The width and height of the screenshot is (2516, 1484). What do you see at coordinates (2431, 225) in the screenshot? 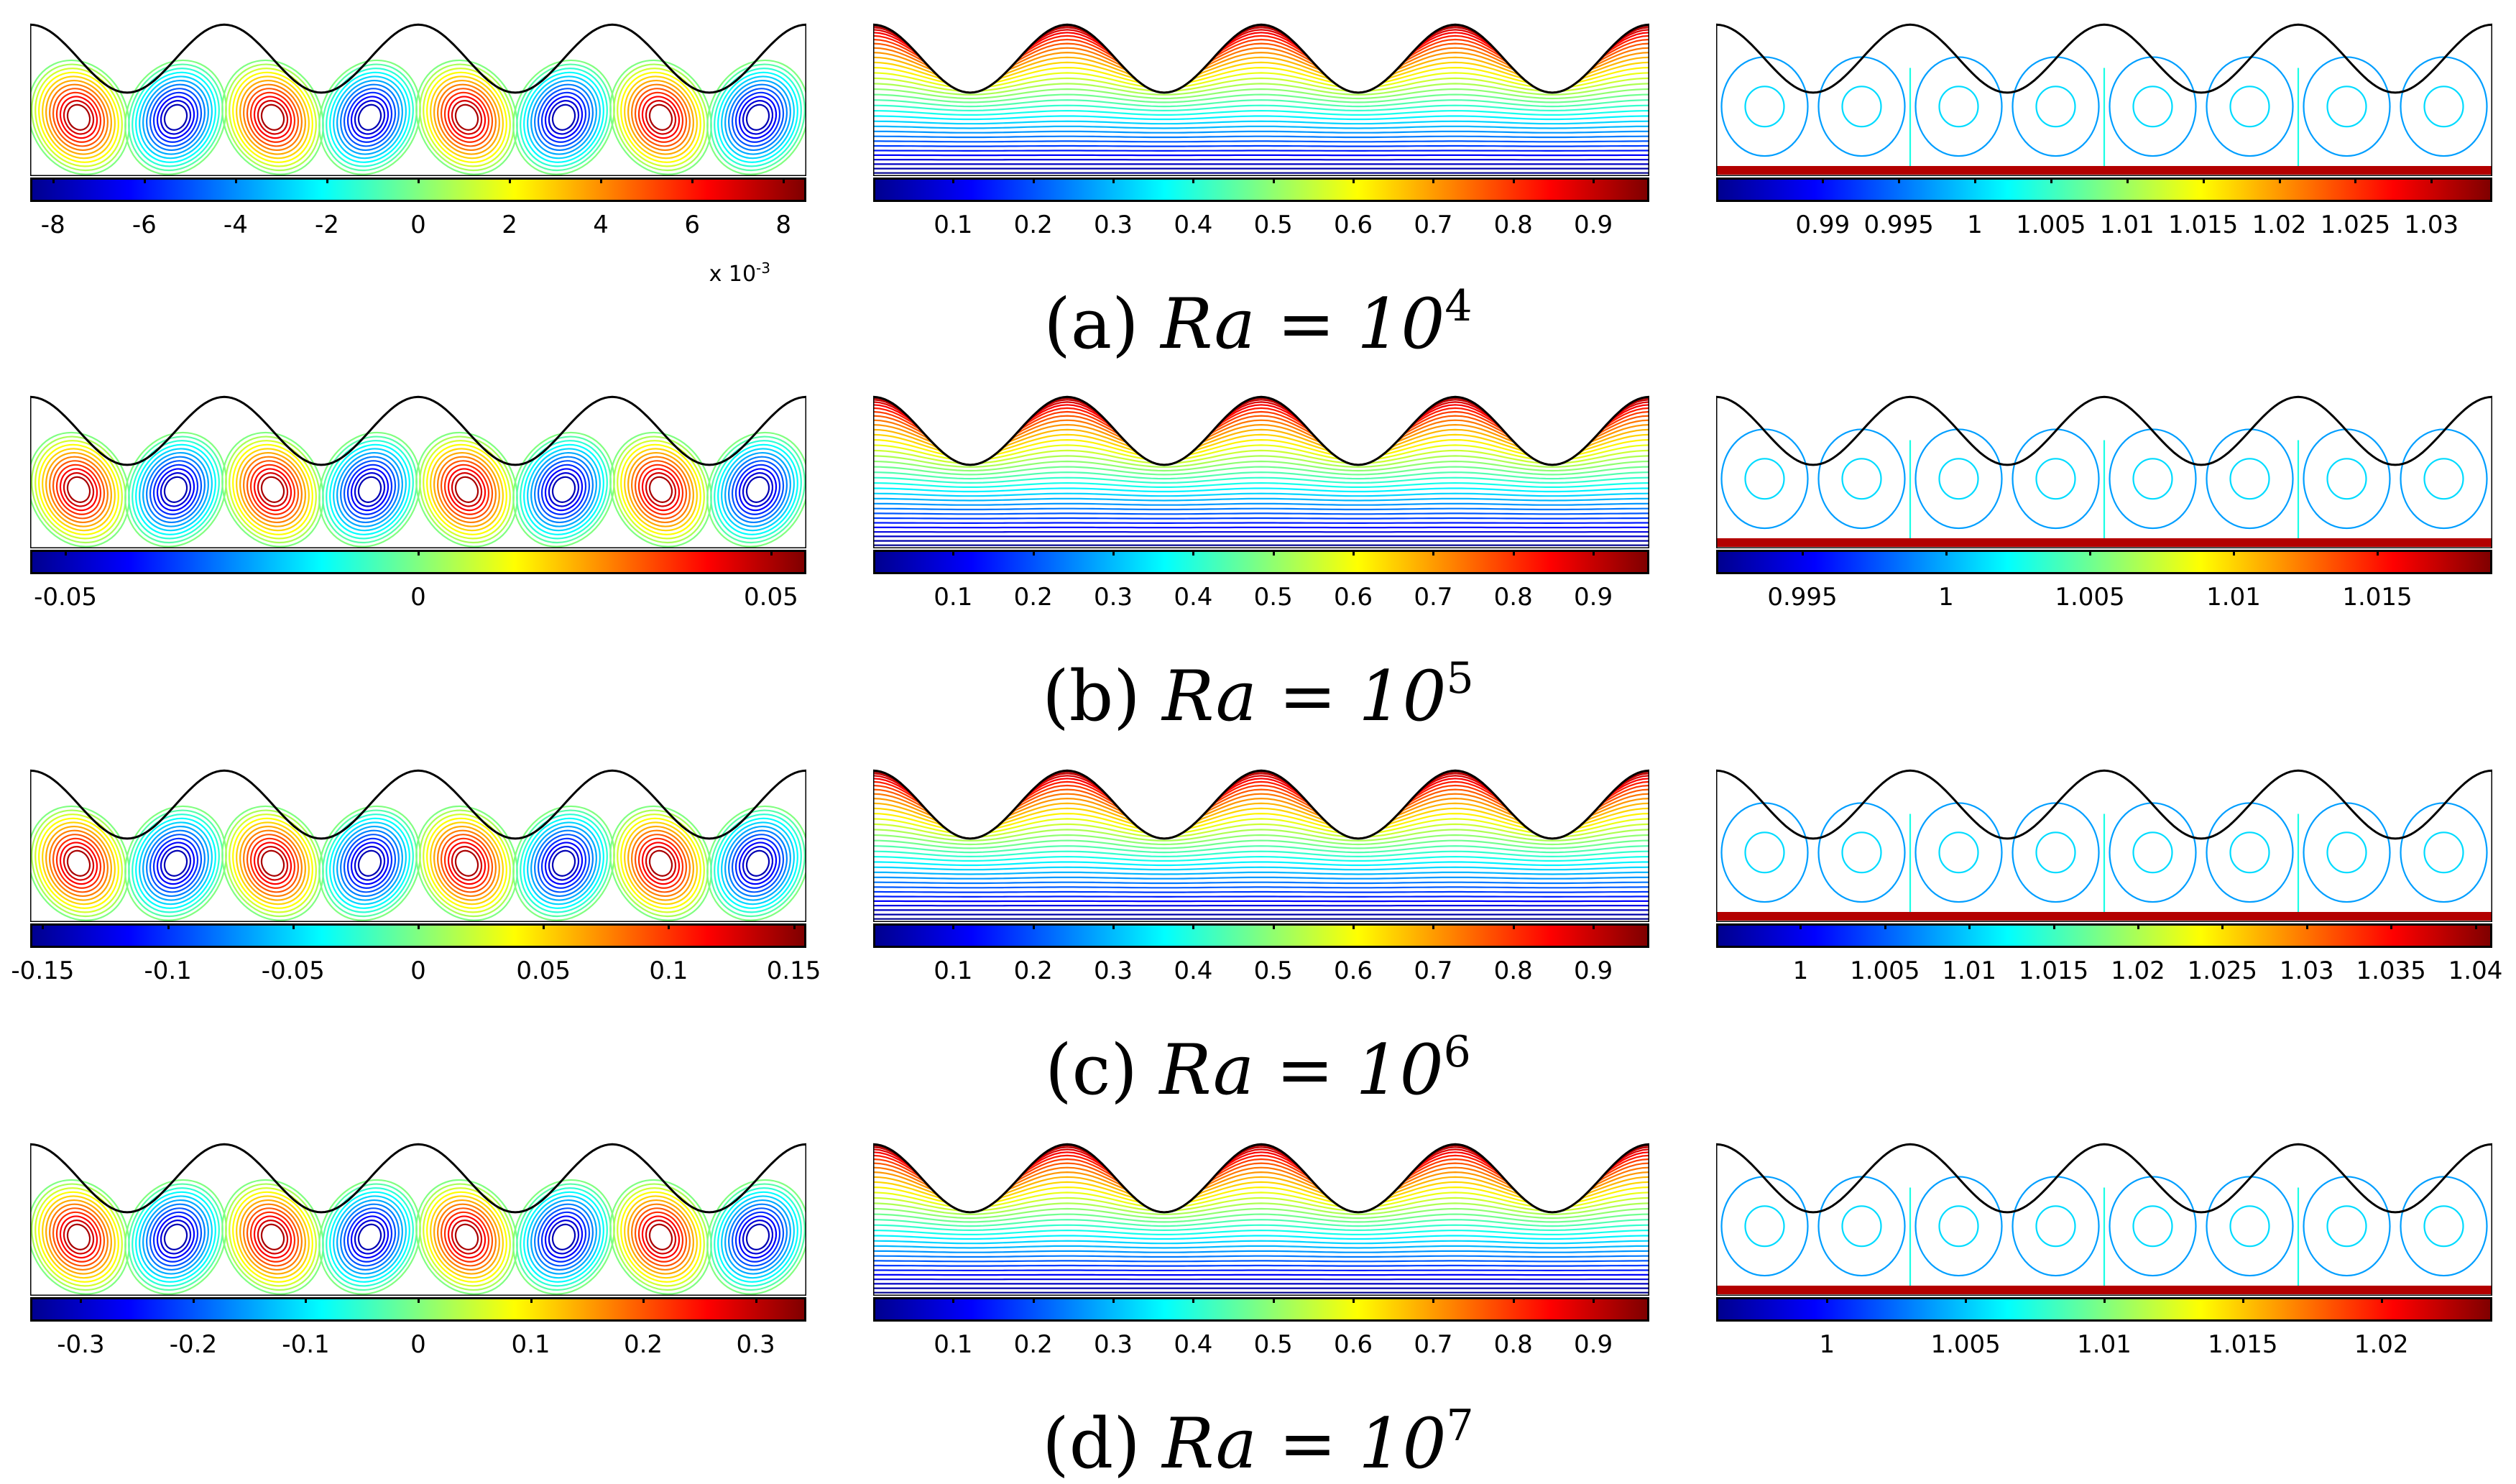
I see `colorbar-tick-label: 1.03` at bounding box center [2431, 225].